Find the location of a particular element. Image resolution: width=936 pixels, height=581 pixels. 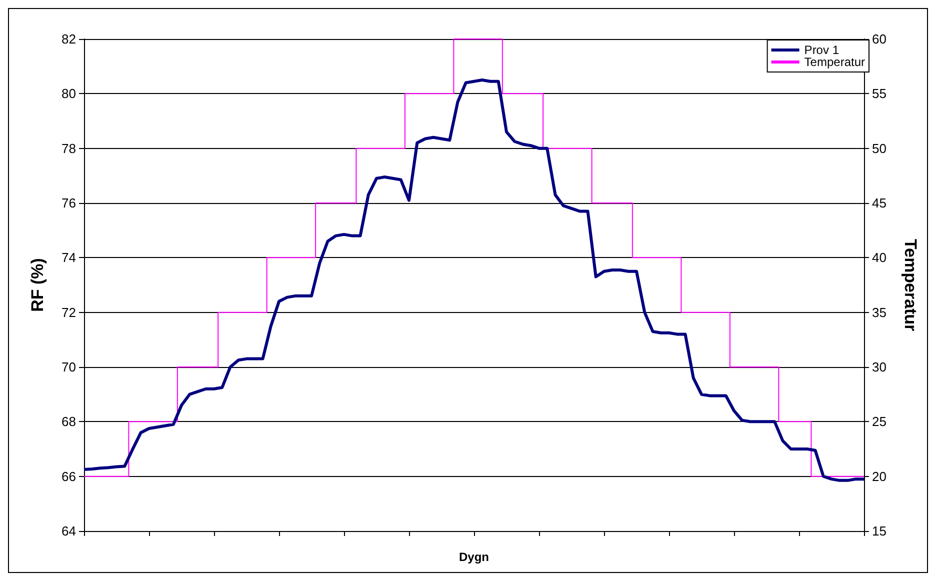

y2-tick-label: 30 is located at coordinates (879, 367).